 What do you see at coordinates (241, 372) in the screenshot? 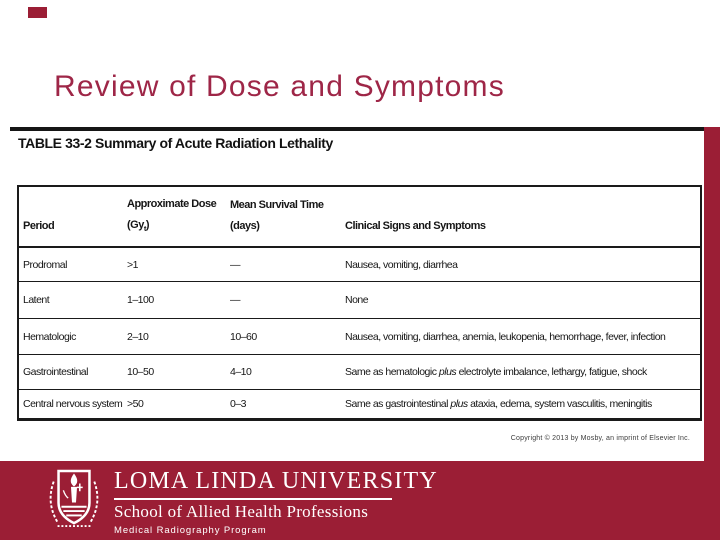
I see `cell-survival: 4–10` at bounding box center [241, 372].